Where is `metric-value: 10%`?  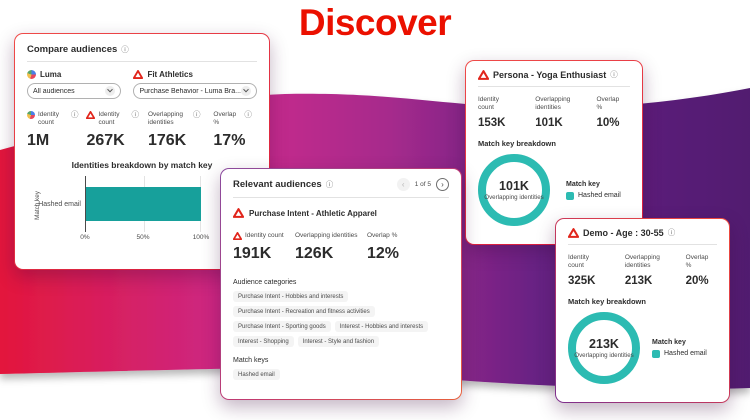
metric-value: 10% is located at coordinates (608, 123).